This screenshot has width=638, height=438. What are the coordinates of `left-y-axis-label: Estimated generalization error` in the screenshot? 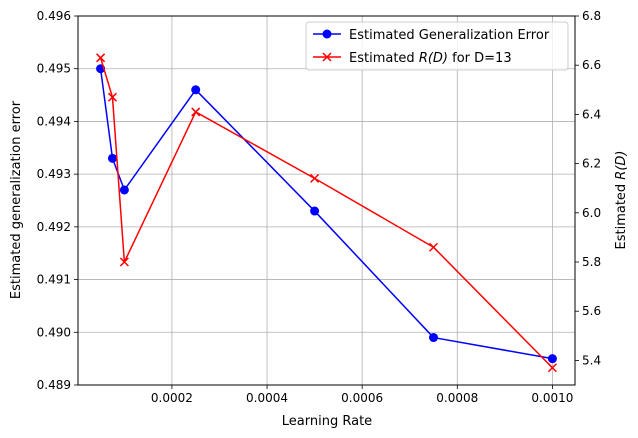 It's located at (16, 199).